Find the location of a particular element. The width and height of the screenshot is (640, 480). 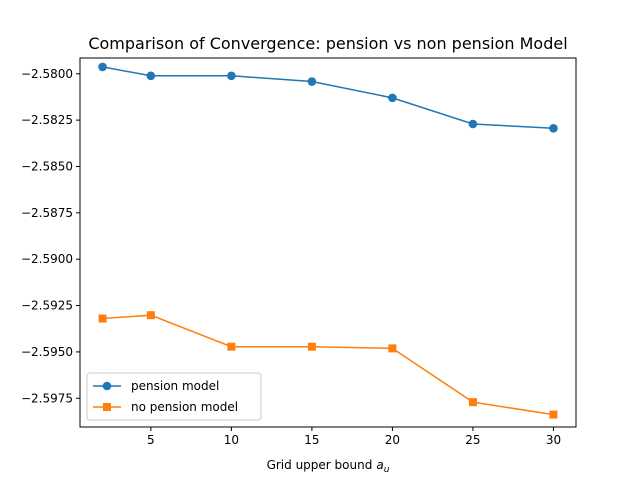

x-tick-label: 30 is located at coordinates (553, 440).